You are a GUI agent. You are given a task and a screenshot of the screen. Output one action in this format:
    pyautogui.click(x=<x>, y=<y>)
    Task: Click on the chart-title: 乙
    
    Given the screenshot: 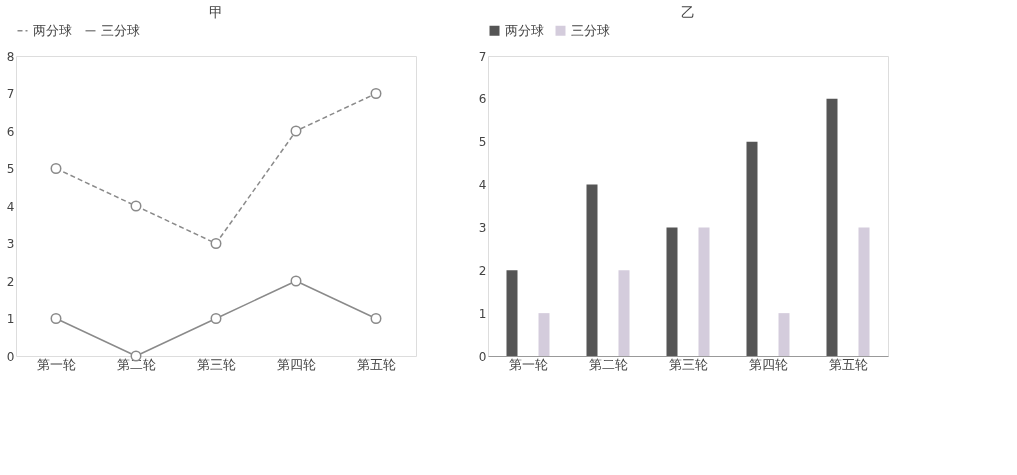 What is the action you would take?
    pyautogui.click(x=688, y=12)
    